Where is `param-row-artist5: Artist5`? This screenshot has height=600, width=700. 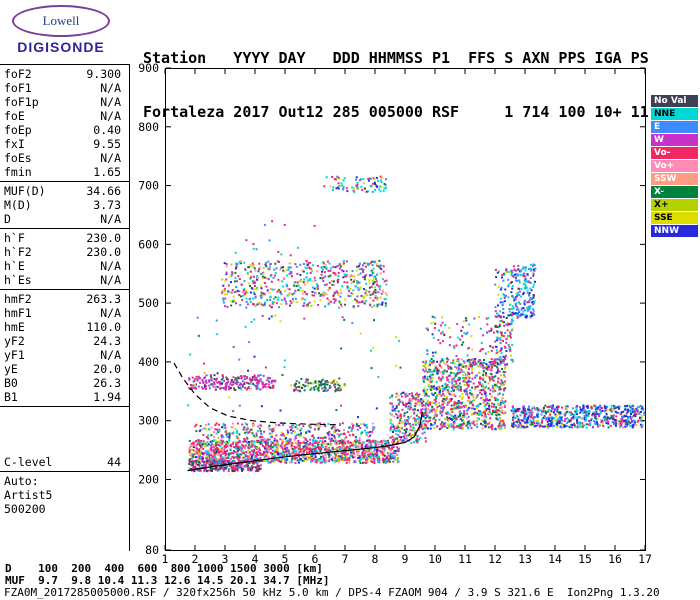
param-row-artist5: Artist5 is located at coordinates (64, 495).